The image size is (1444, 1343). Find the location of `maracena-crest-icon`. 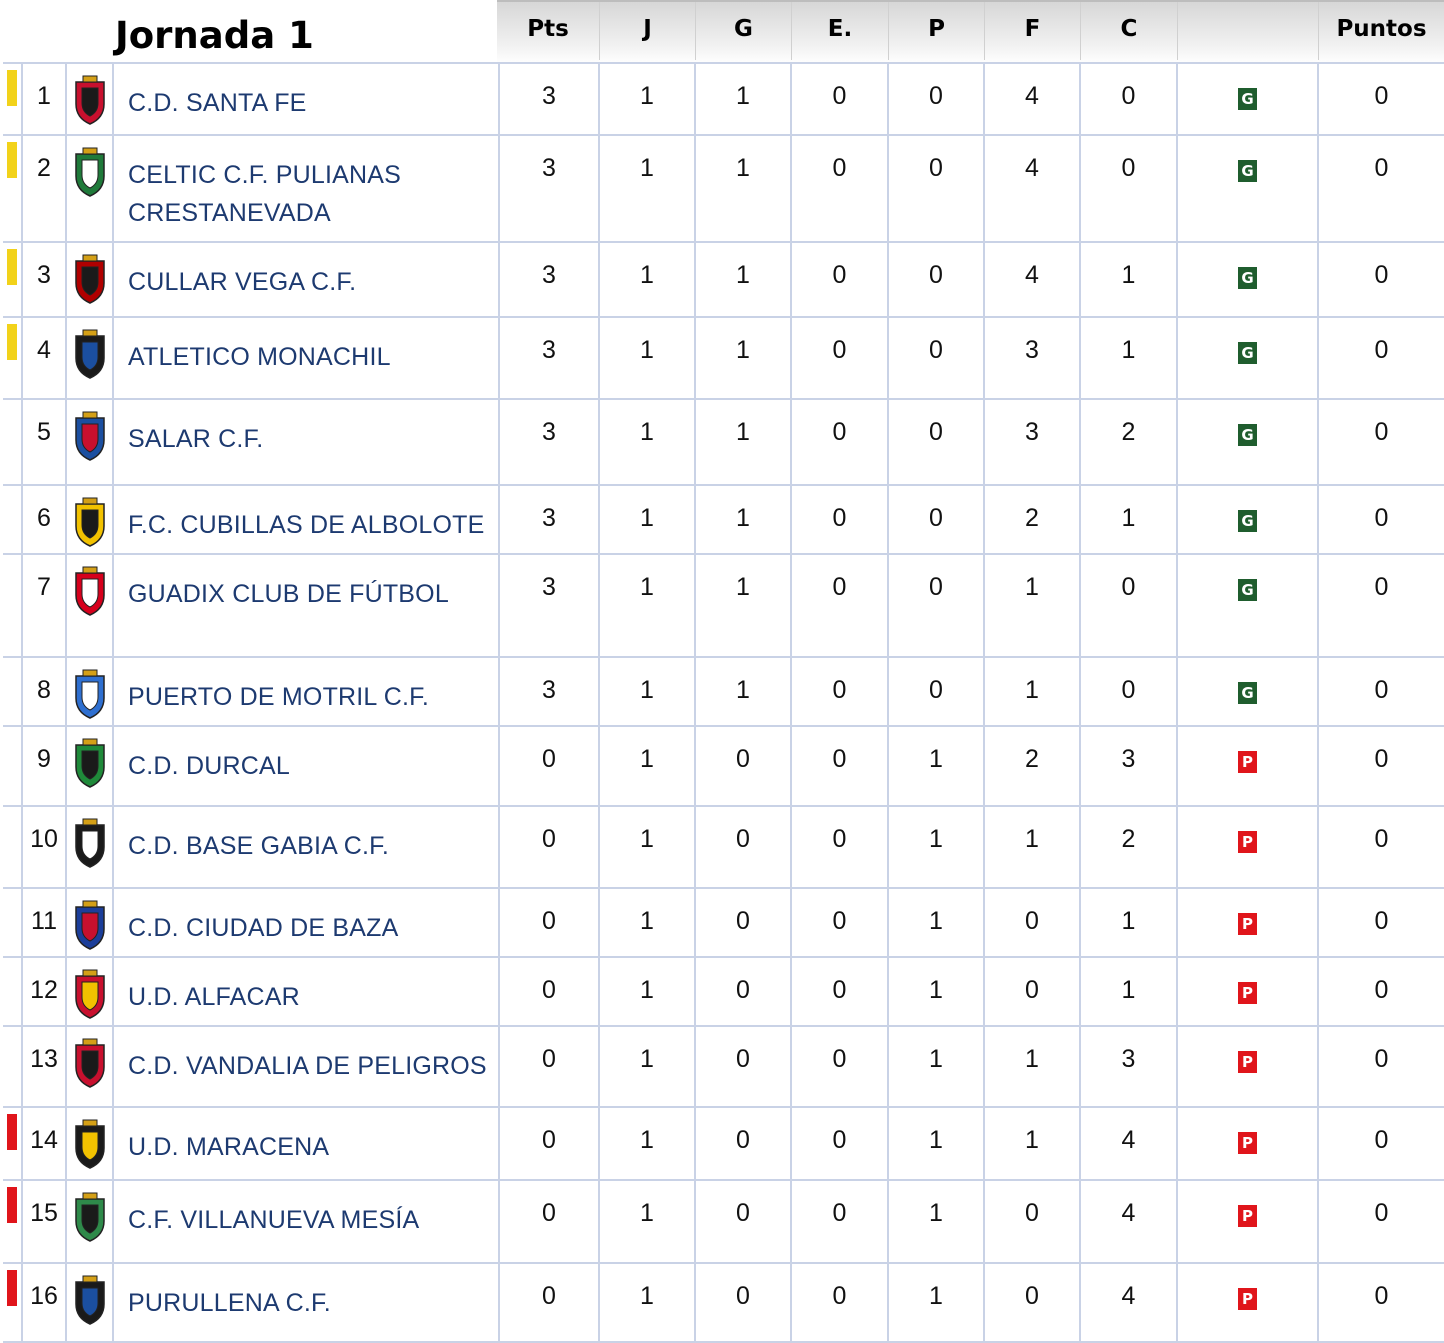

maracena-crest-icon is located at coordinates (89, 1144).